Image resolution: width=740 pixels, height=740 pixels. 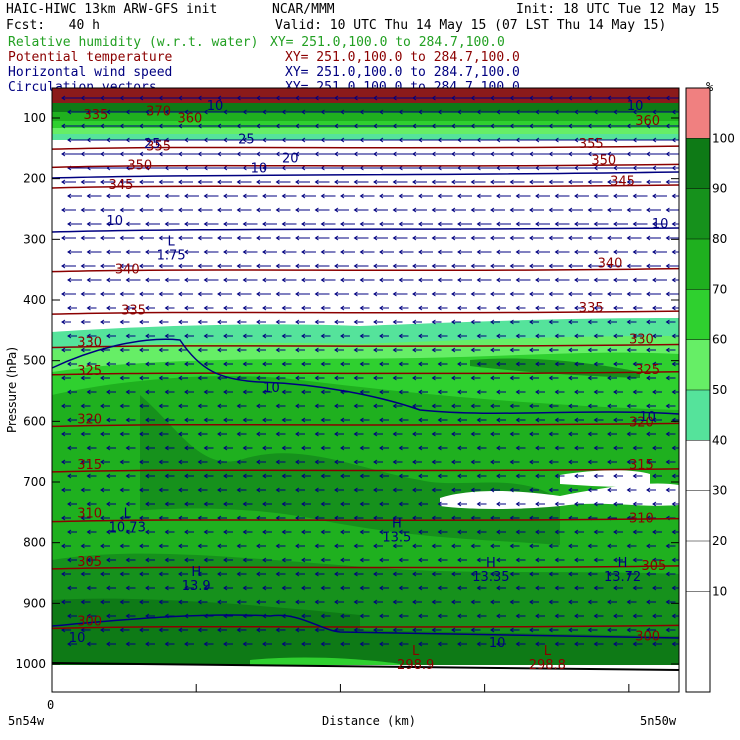 What do you see at coordinates (34, 239) in the screenshot?
I see `y-tick-label: 300` at bounding box center [34, 239].